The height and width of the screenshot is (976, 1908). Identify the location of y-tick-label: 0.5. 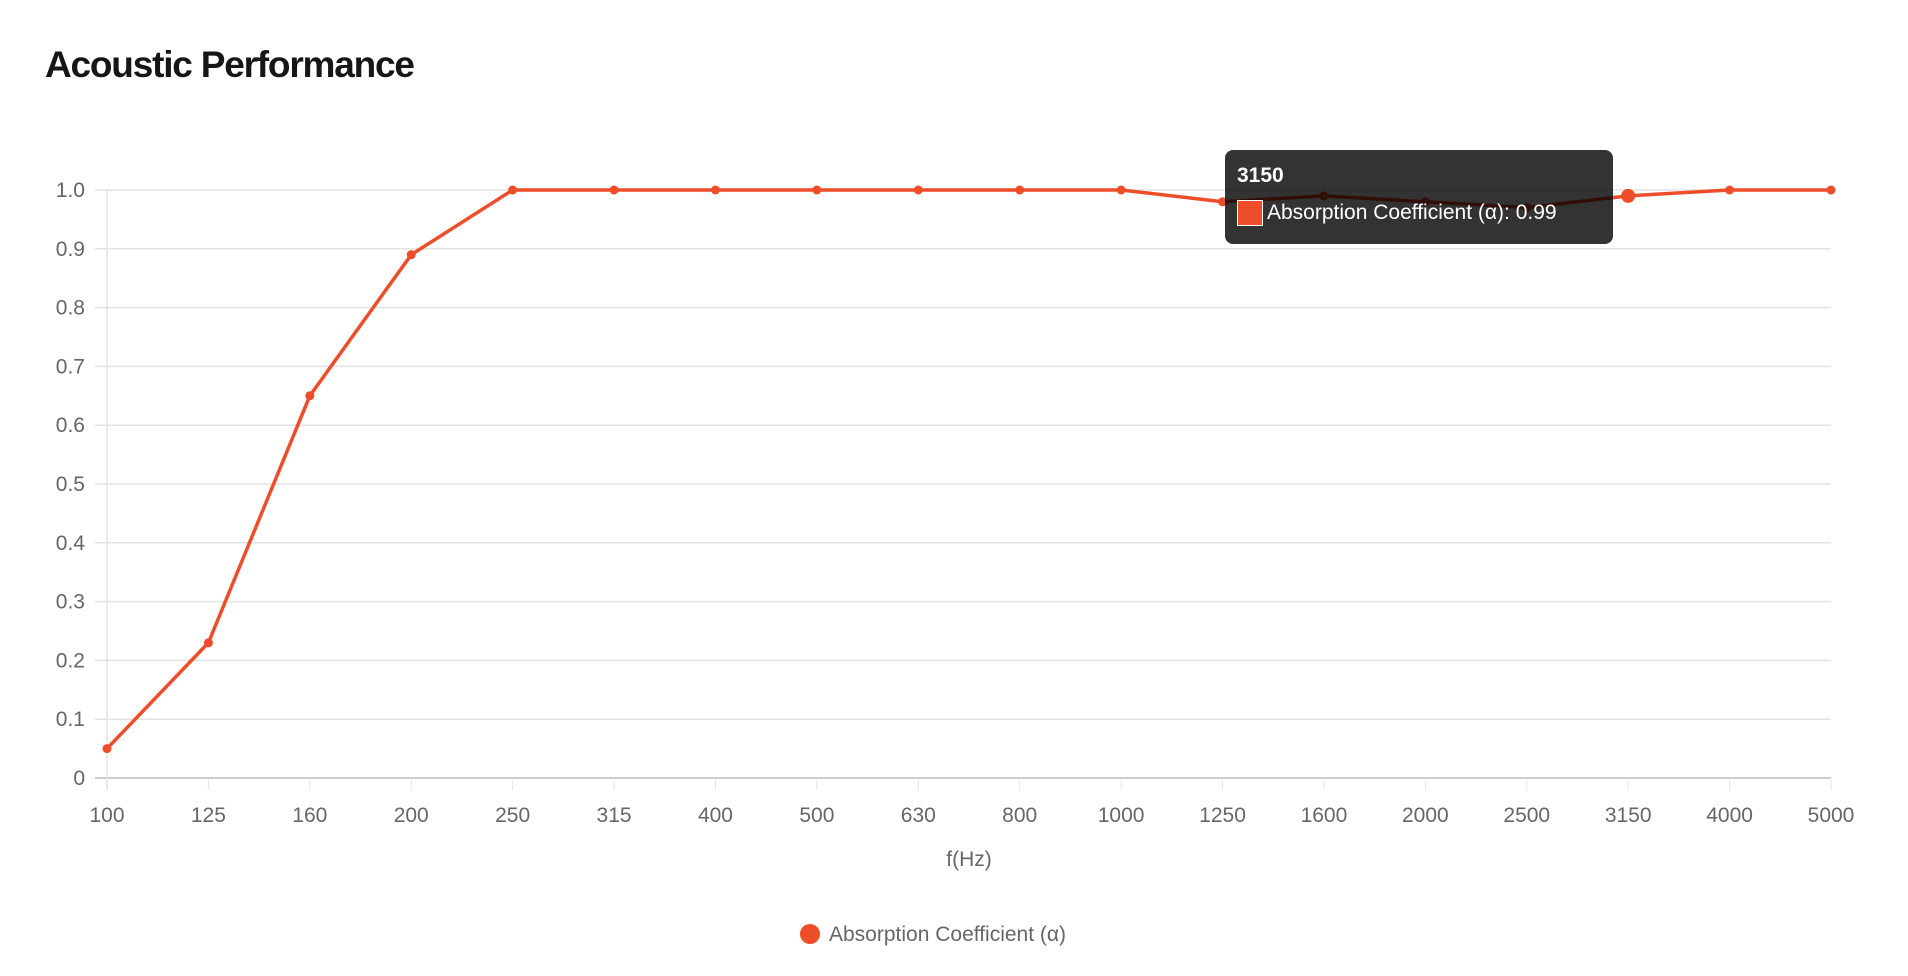
(70, 484).